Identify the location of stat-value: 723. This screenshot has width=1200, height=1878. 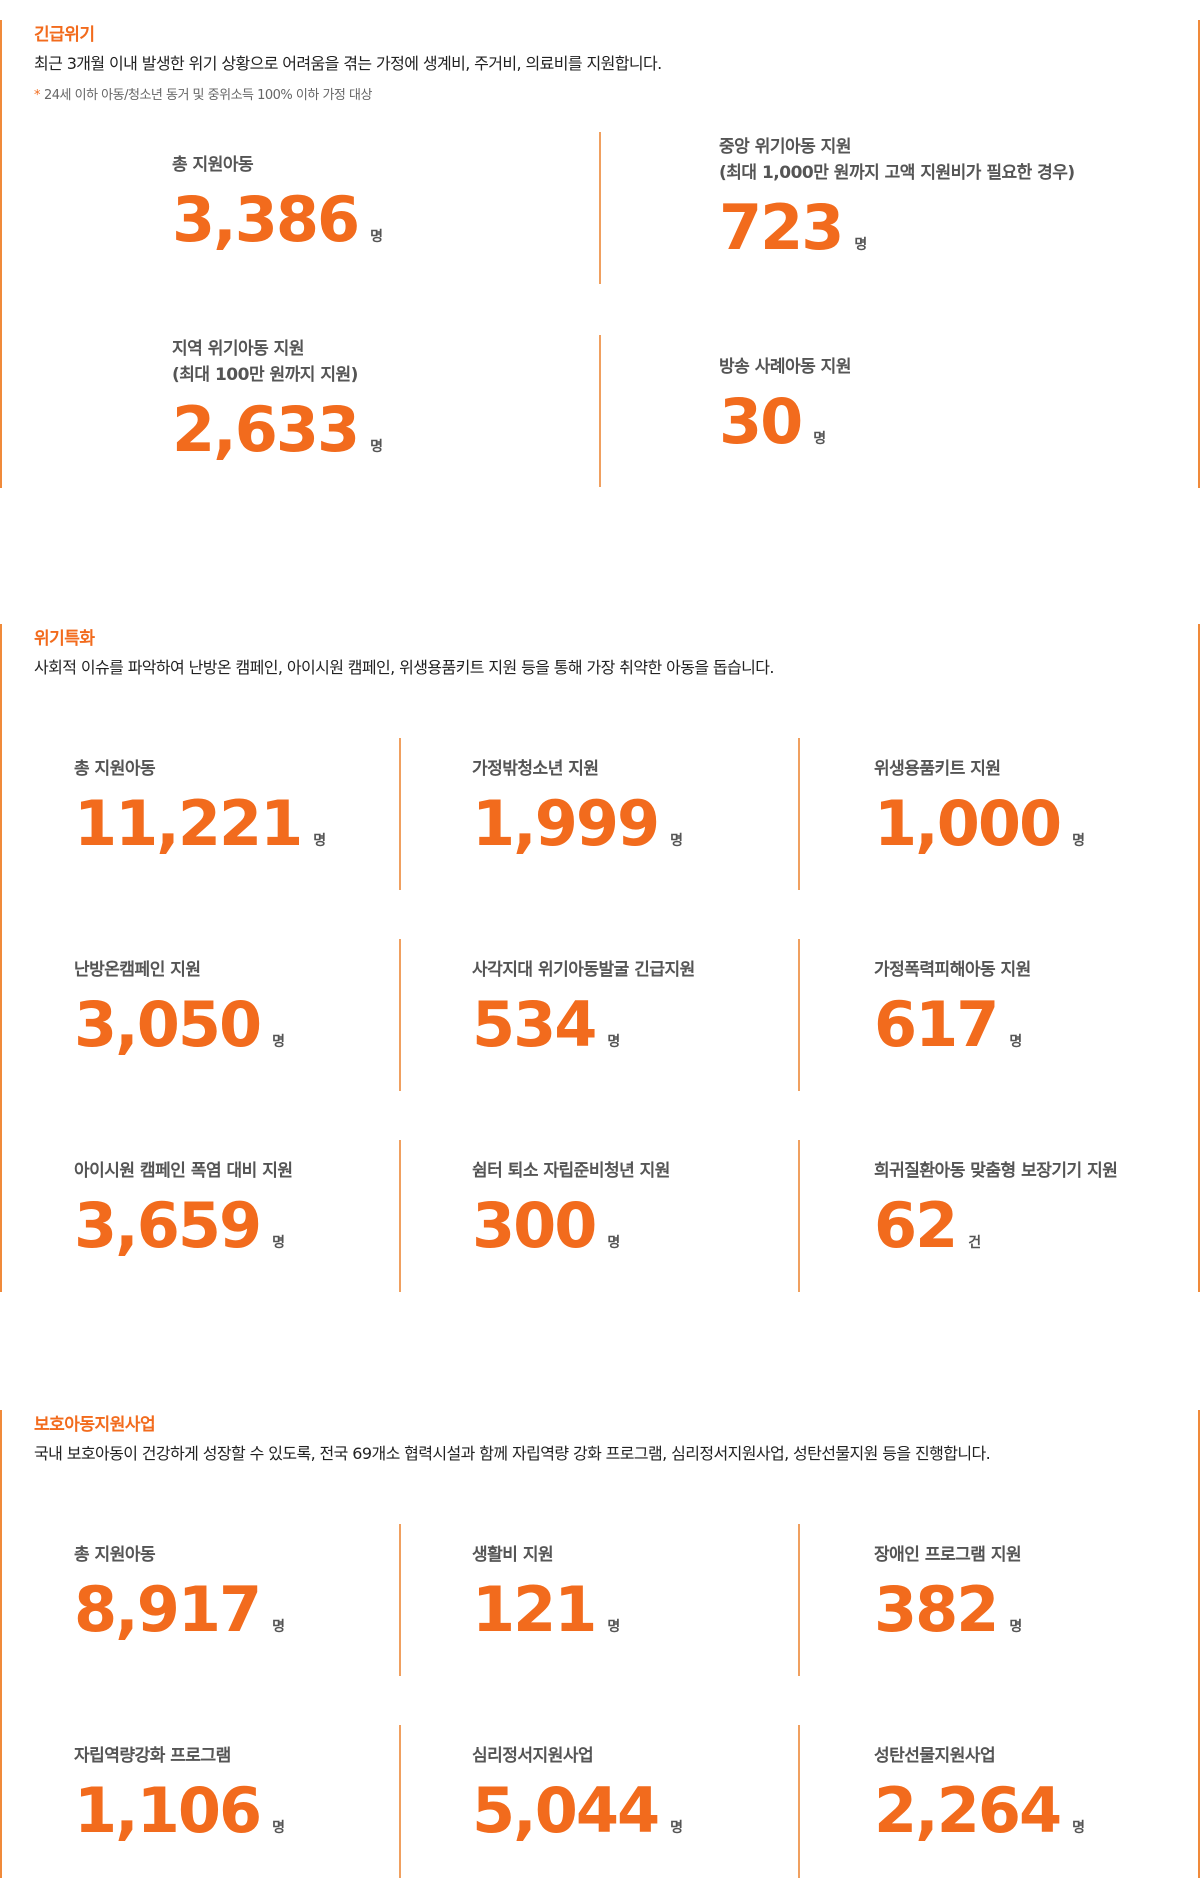
(781, 227).